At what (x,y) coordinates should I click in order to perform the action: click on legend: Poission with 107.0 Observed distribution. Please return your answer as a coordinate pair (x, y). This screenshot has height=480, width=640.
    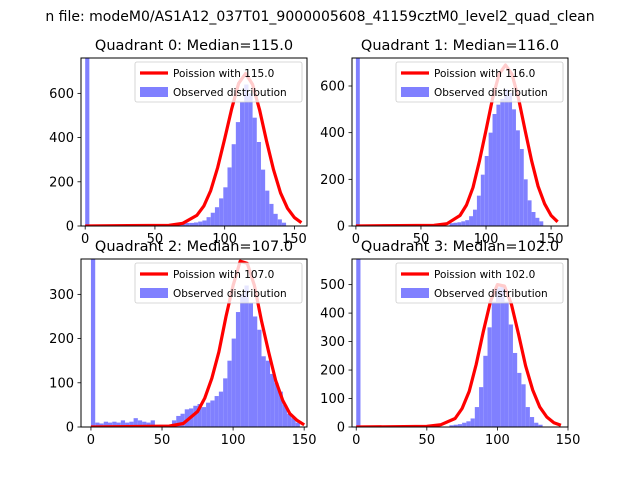
    Looking at the image, I should click on (218, 283).